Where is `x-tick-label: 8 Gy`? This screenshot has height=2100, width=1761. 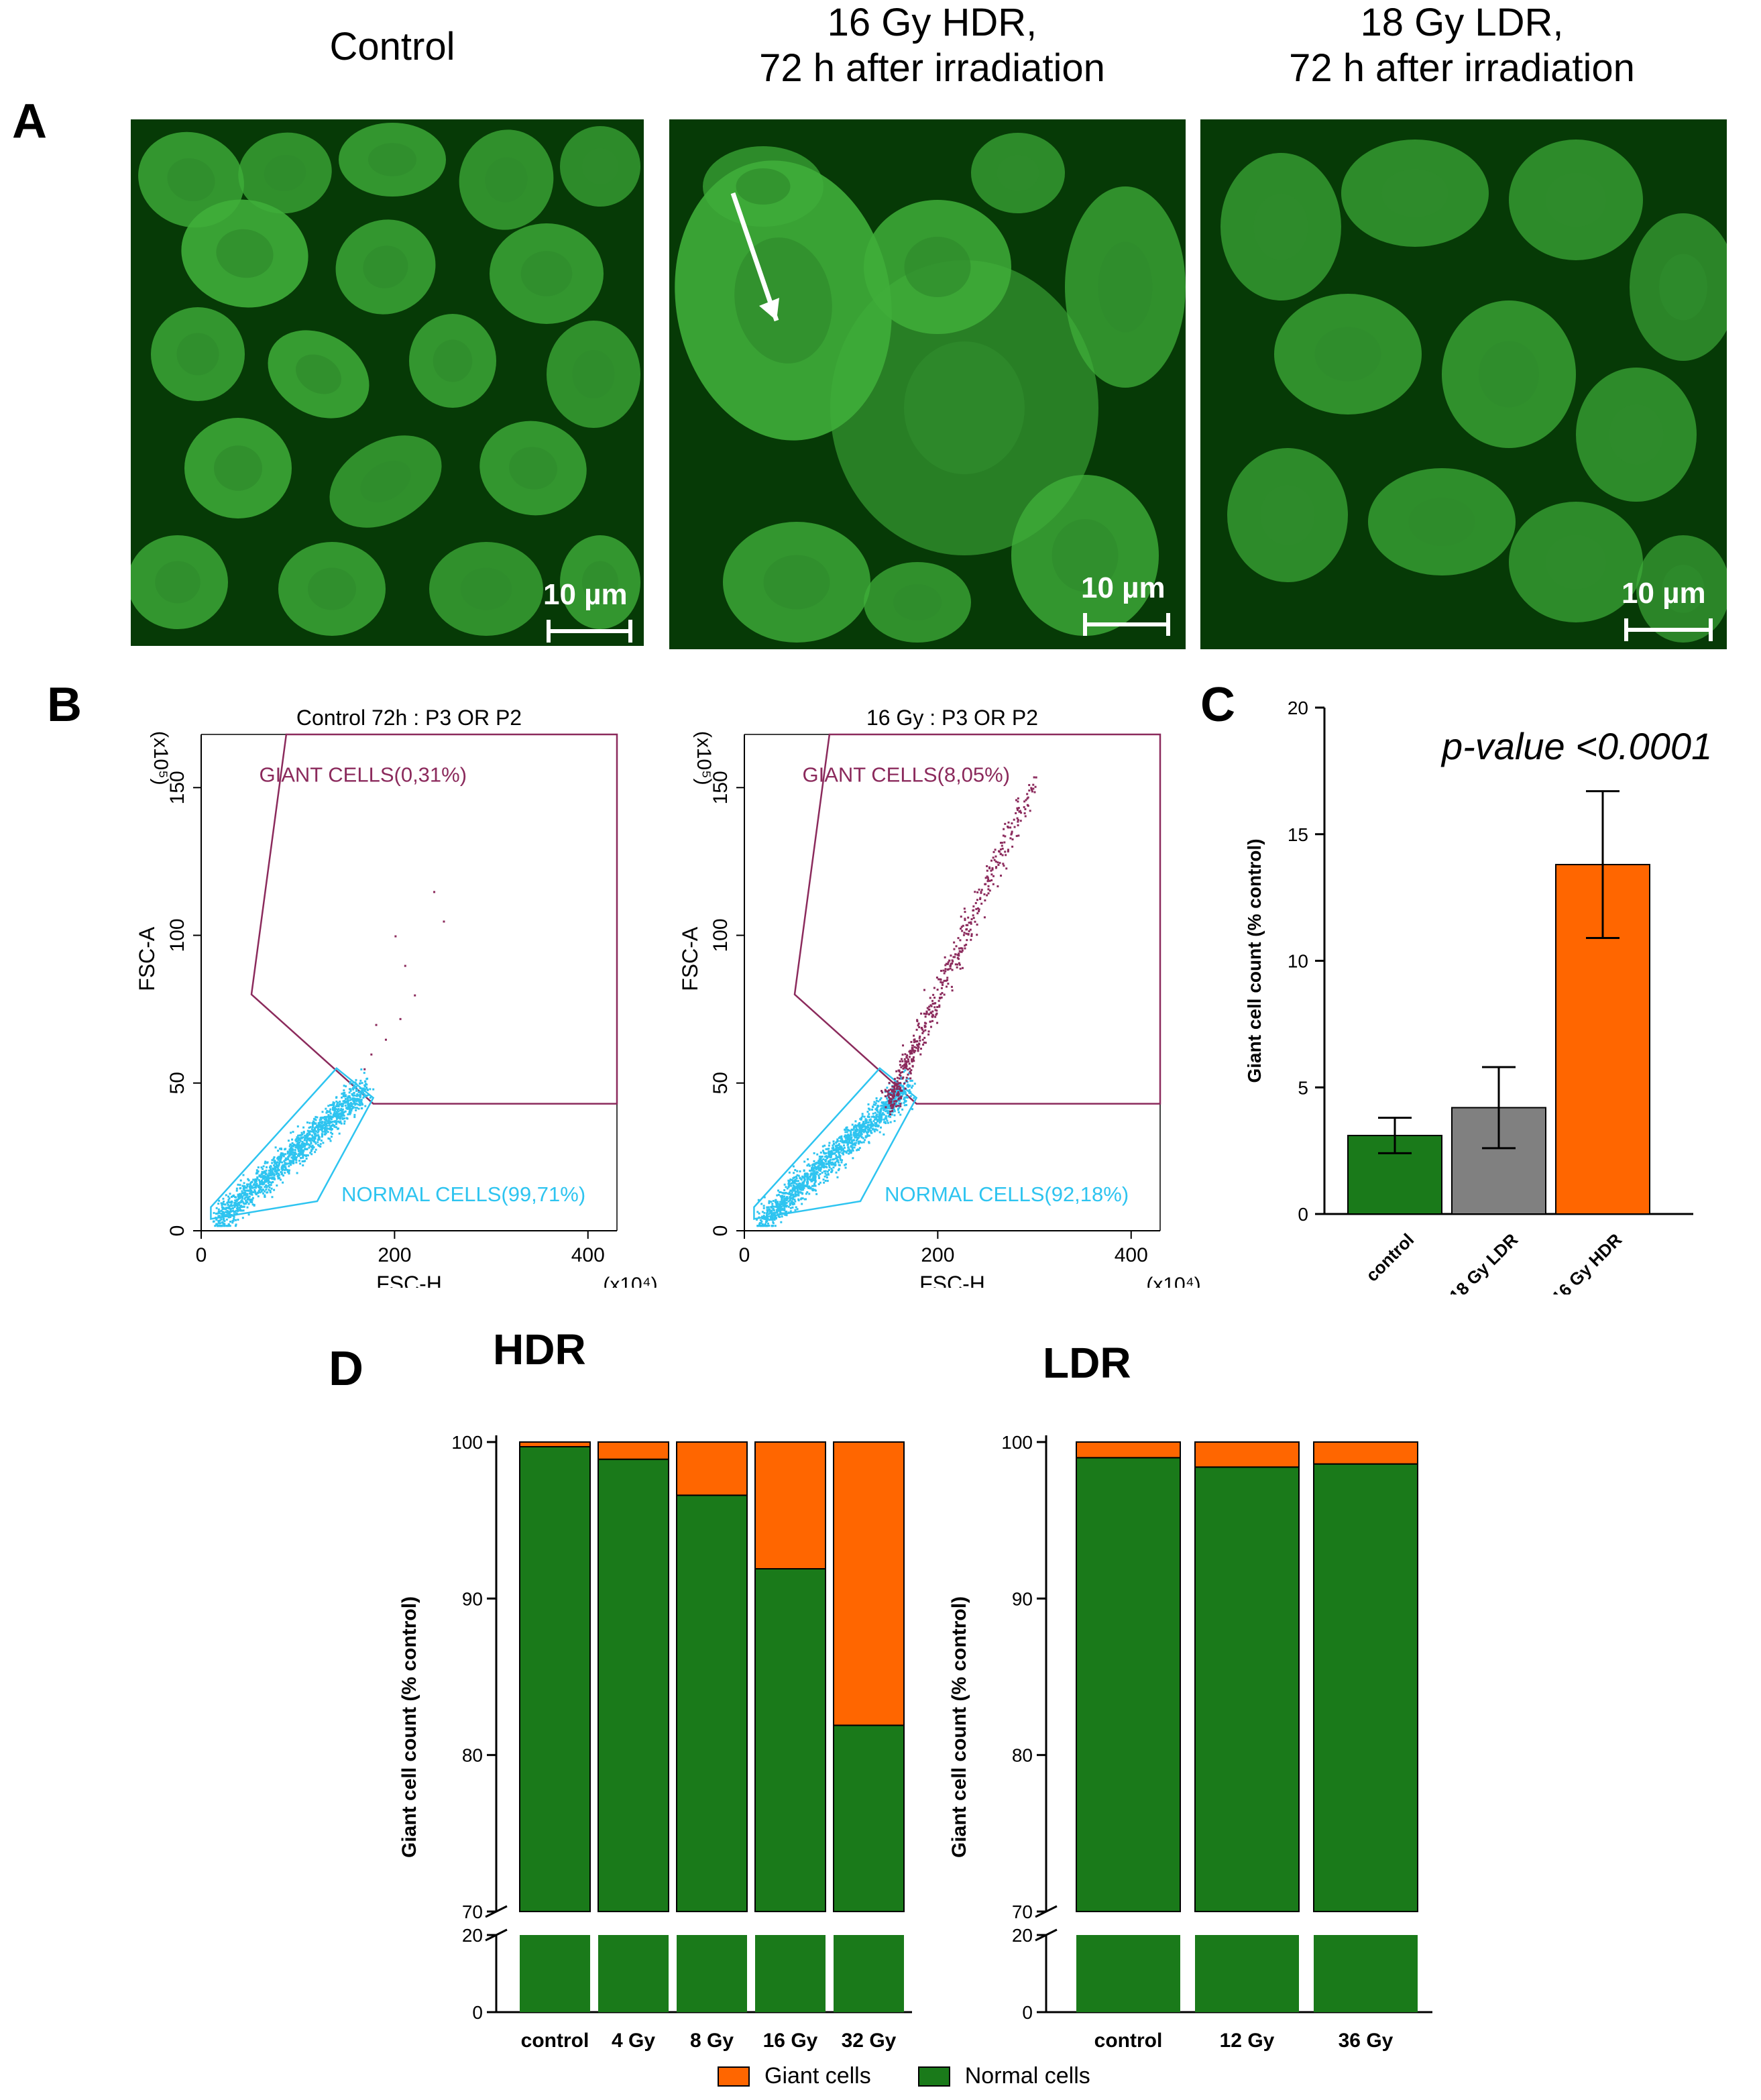 x-tick-label: 8 Gy is located at coordinates (712, 2041).